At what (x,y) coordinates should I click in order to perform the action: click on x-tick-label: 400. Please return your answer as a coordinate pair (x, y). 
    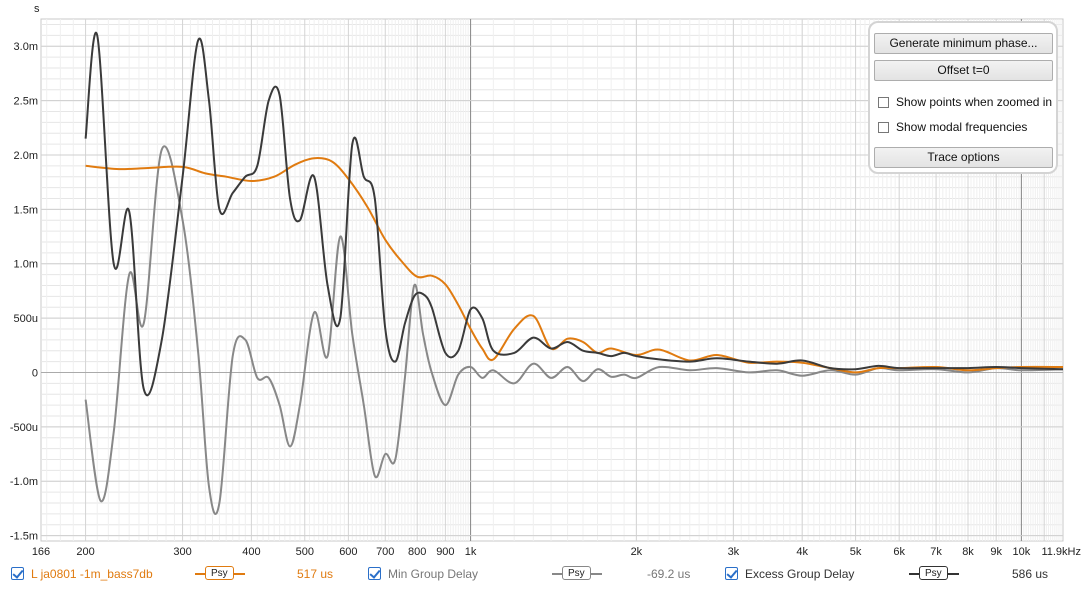
    Looking at the image, I should click on (251, 552).